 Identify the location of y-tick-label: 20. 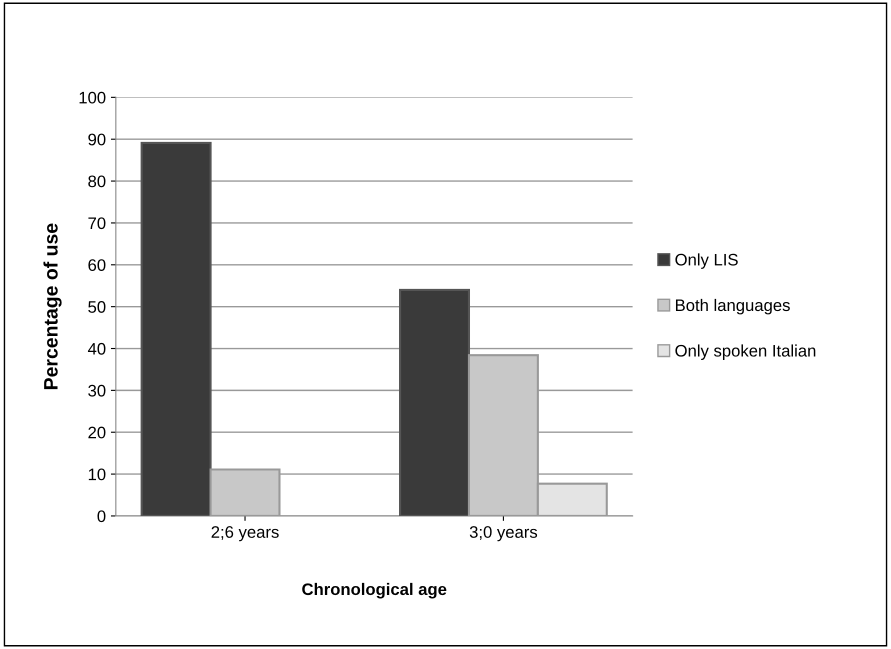
(97, 432).